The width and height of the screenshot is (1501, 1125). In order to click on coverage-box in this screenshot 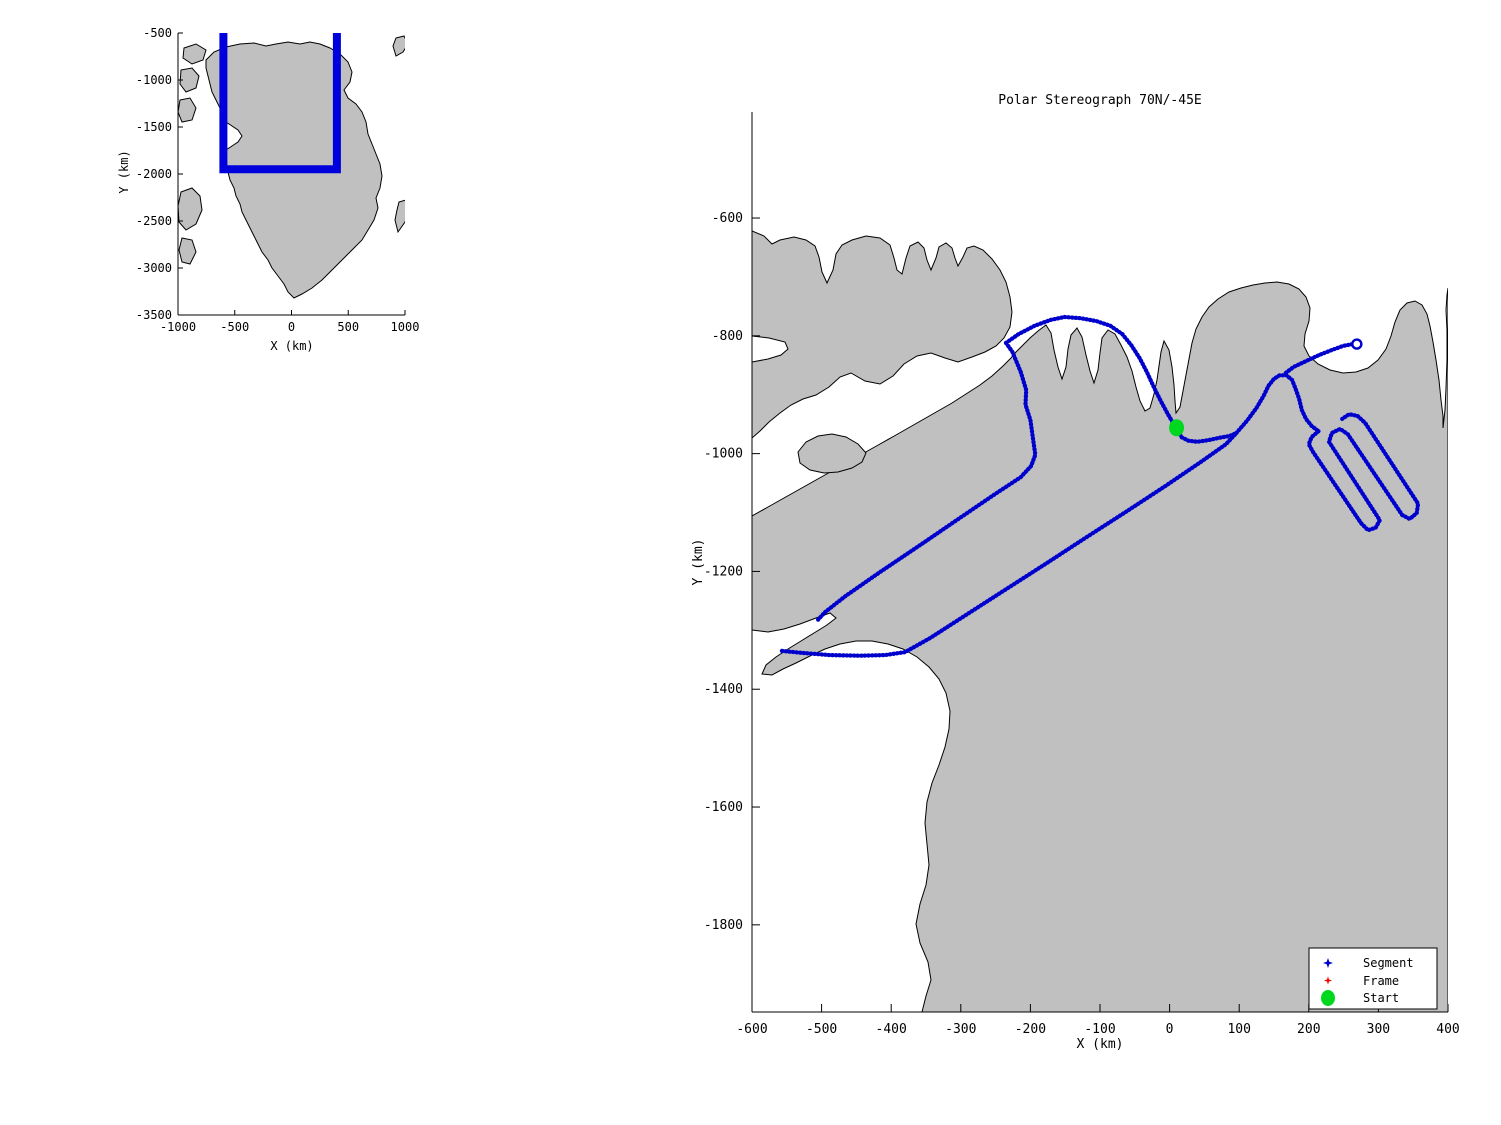, I will do `click(280, 103)`.